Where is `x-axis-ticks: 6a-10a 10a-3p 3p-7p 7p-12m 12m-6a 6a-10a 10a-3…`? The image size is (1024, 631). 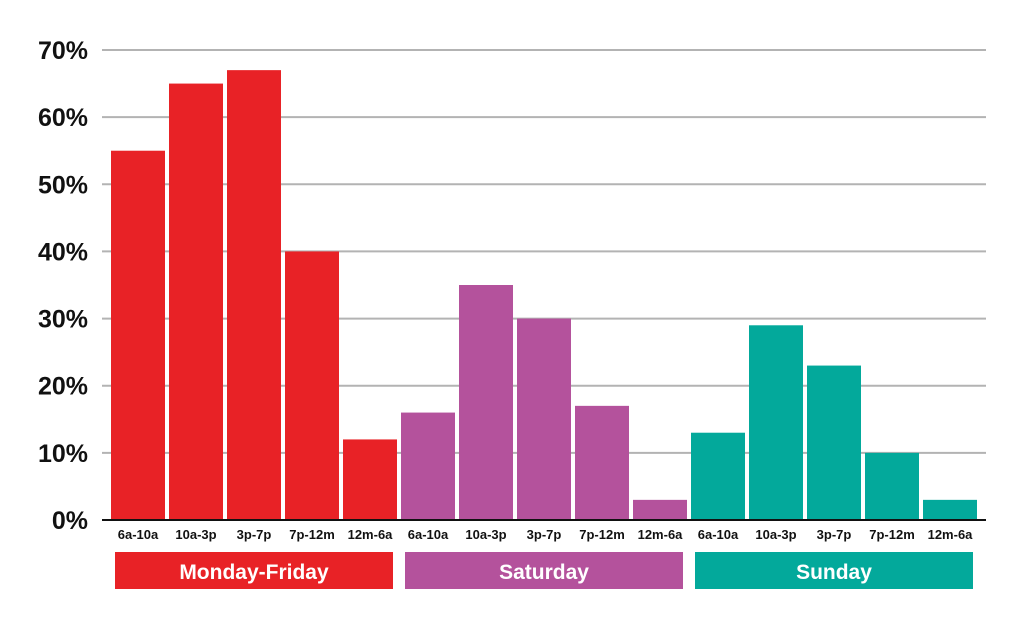
x-axis-ticks: 6a-10a 10a-3p 3p-7p 7p-12m 12m-6a 6a-10a 10a-3… is located at coordinates (545, 534).